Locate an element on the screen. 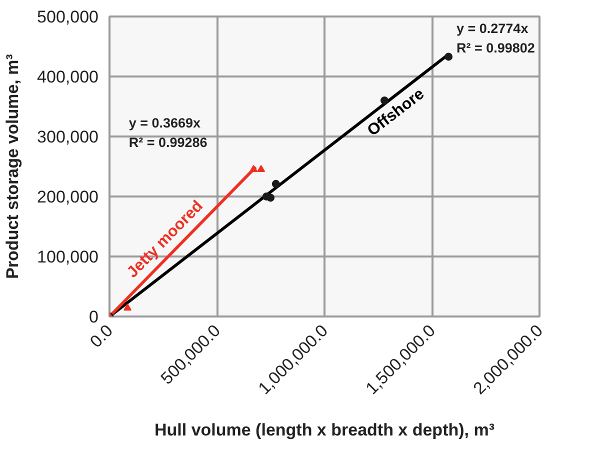 The height and width of the screenshot is (465, 615). y-tick-label: 500,000 is located at coordinates (67, 17).